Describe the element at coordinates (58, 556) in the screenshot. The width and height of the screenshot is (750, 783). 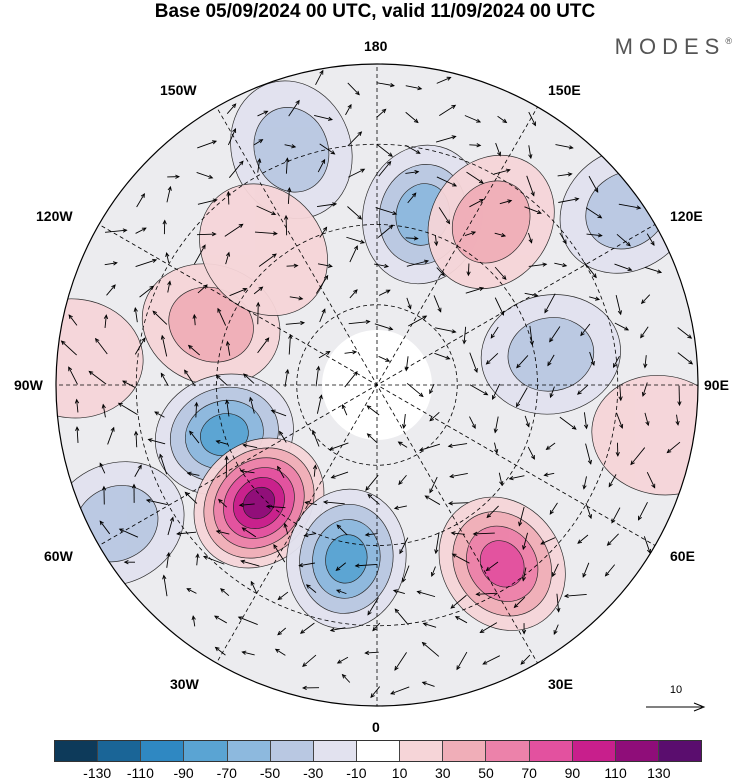
I see `lon-label-60w: 60W` at that location.